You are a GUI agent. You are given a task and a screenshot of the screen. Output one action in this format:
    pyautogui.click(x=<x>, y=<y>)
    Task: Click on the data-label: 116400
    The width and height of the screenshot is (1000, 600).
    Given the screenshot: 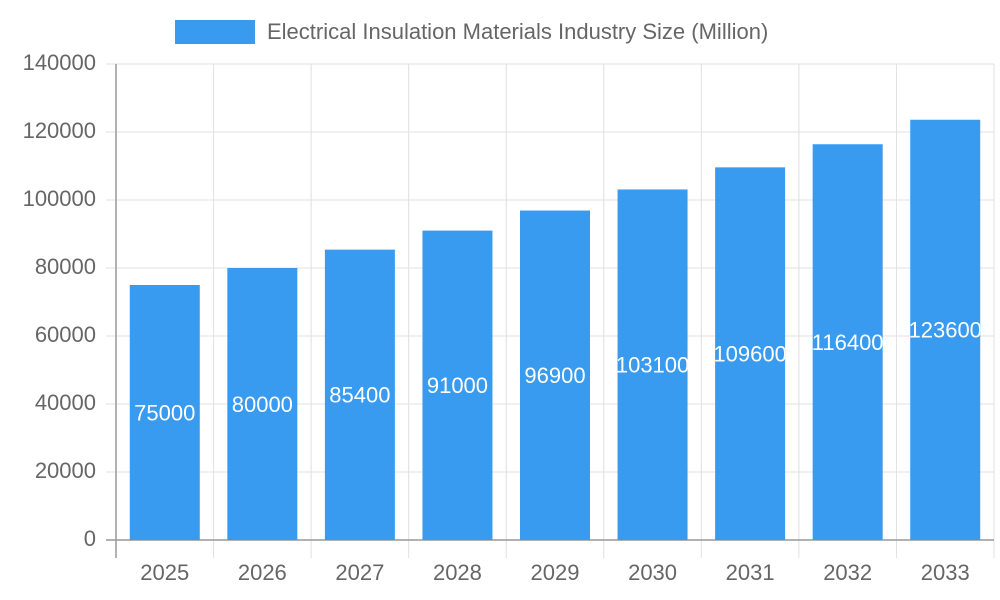 What is the action you would take?
    pyautogui.click(x=848, y=342)
    